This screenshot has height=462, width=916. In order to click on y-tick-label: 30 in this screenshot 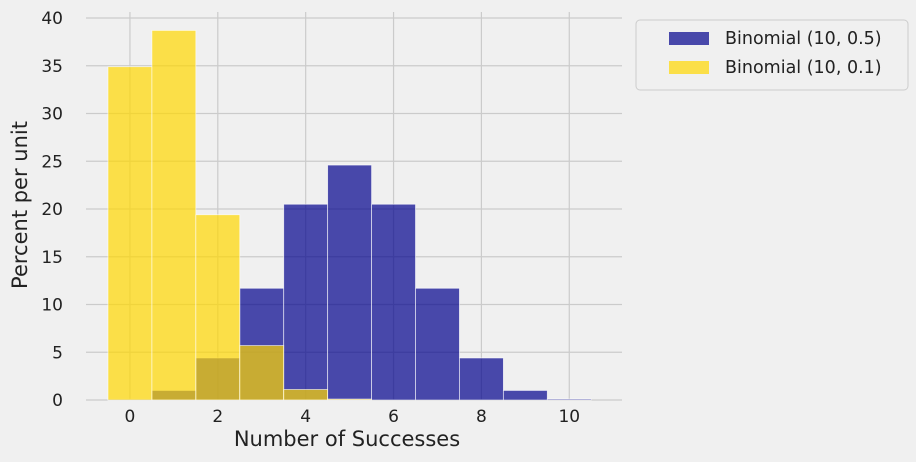, I will do `click(52, 115)`.